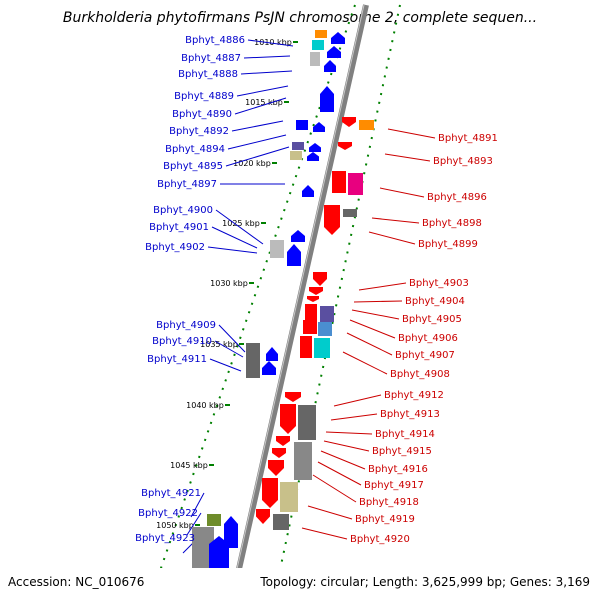 This screenshot has width=600, height=600. I want to click on reverse-gene-label: Bphyt_4914, so click(405, 434).